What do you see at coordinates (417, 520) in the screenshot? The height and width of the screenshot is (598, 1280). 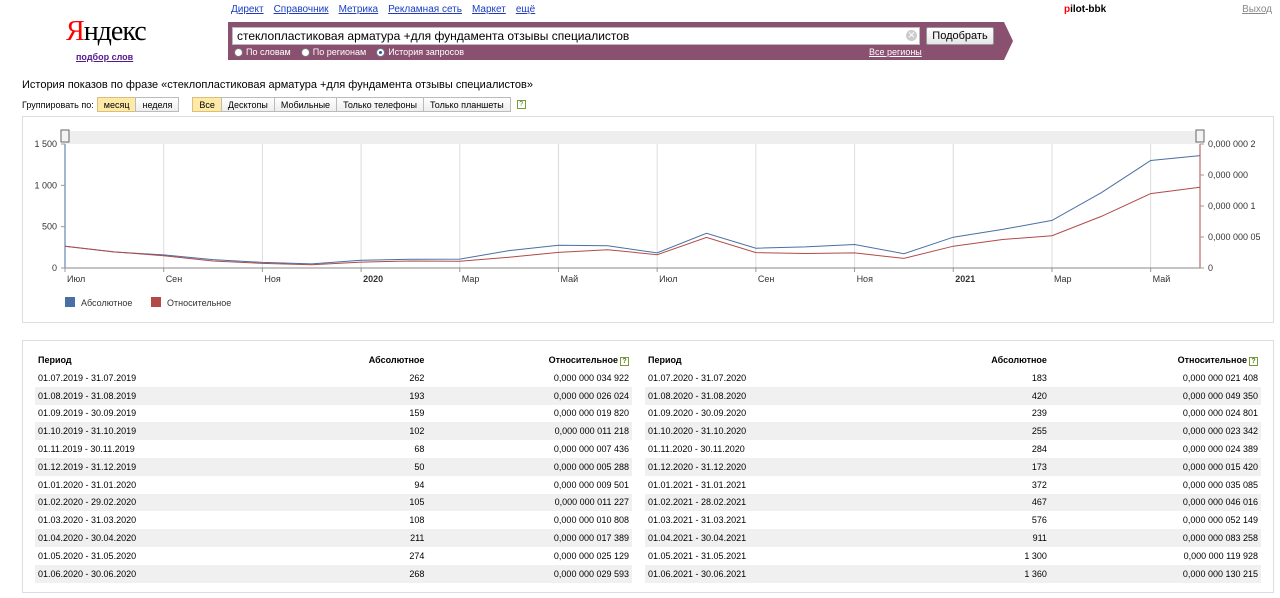 I see `cell-absolute: 108` at bounding box center [417, 520].